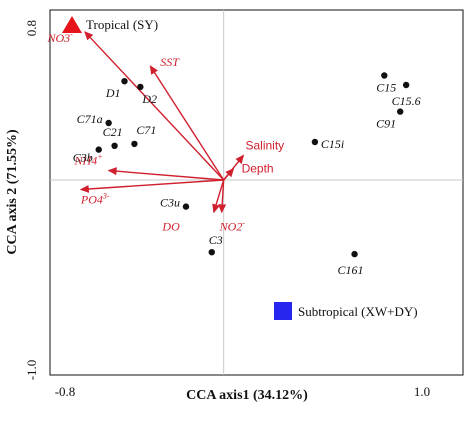 Image resolution: width=474 pixels, height=425 pixels. Describe the element at coordinates (31, 370) in the screenshot. I see `y-tick-label-bottom: -1.0` at that location.